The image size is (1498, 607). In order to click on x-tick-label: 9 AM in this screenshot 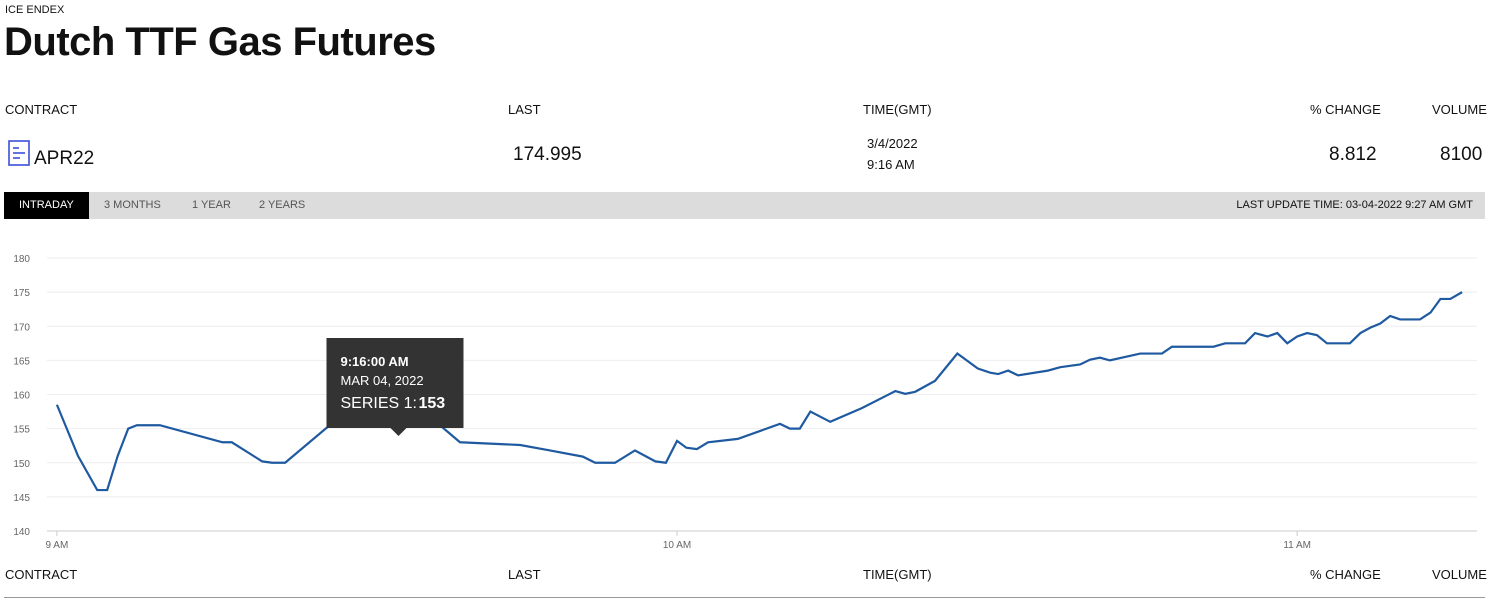, I will do `click(57, 545)`.